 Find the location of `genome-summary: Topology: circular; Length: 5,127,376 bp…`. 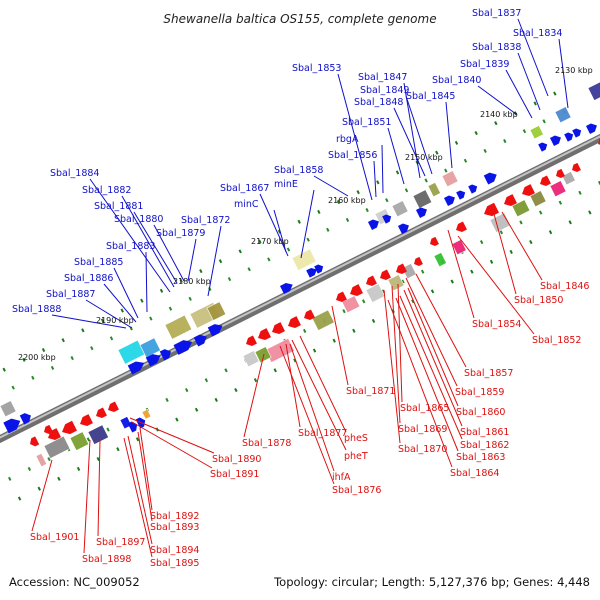

genome-summary: Topology: circular; Length: 5,127,376 bp… is located at coordinates (431, 582).